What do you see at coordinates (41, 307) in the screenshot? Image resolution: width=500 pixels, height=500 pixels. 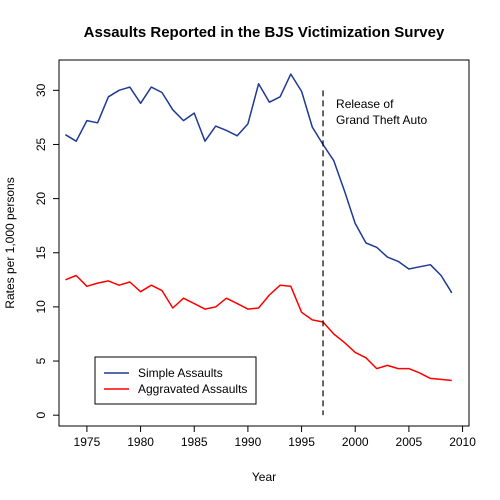 I see `y-tick-label: 10` at bounding box center [41, 307].